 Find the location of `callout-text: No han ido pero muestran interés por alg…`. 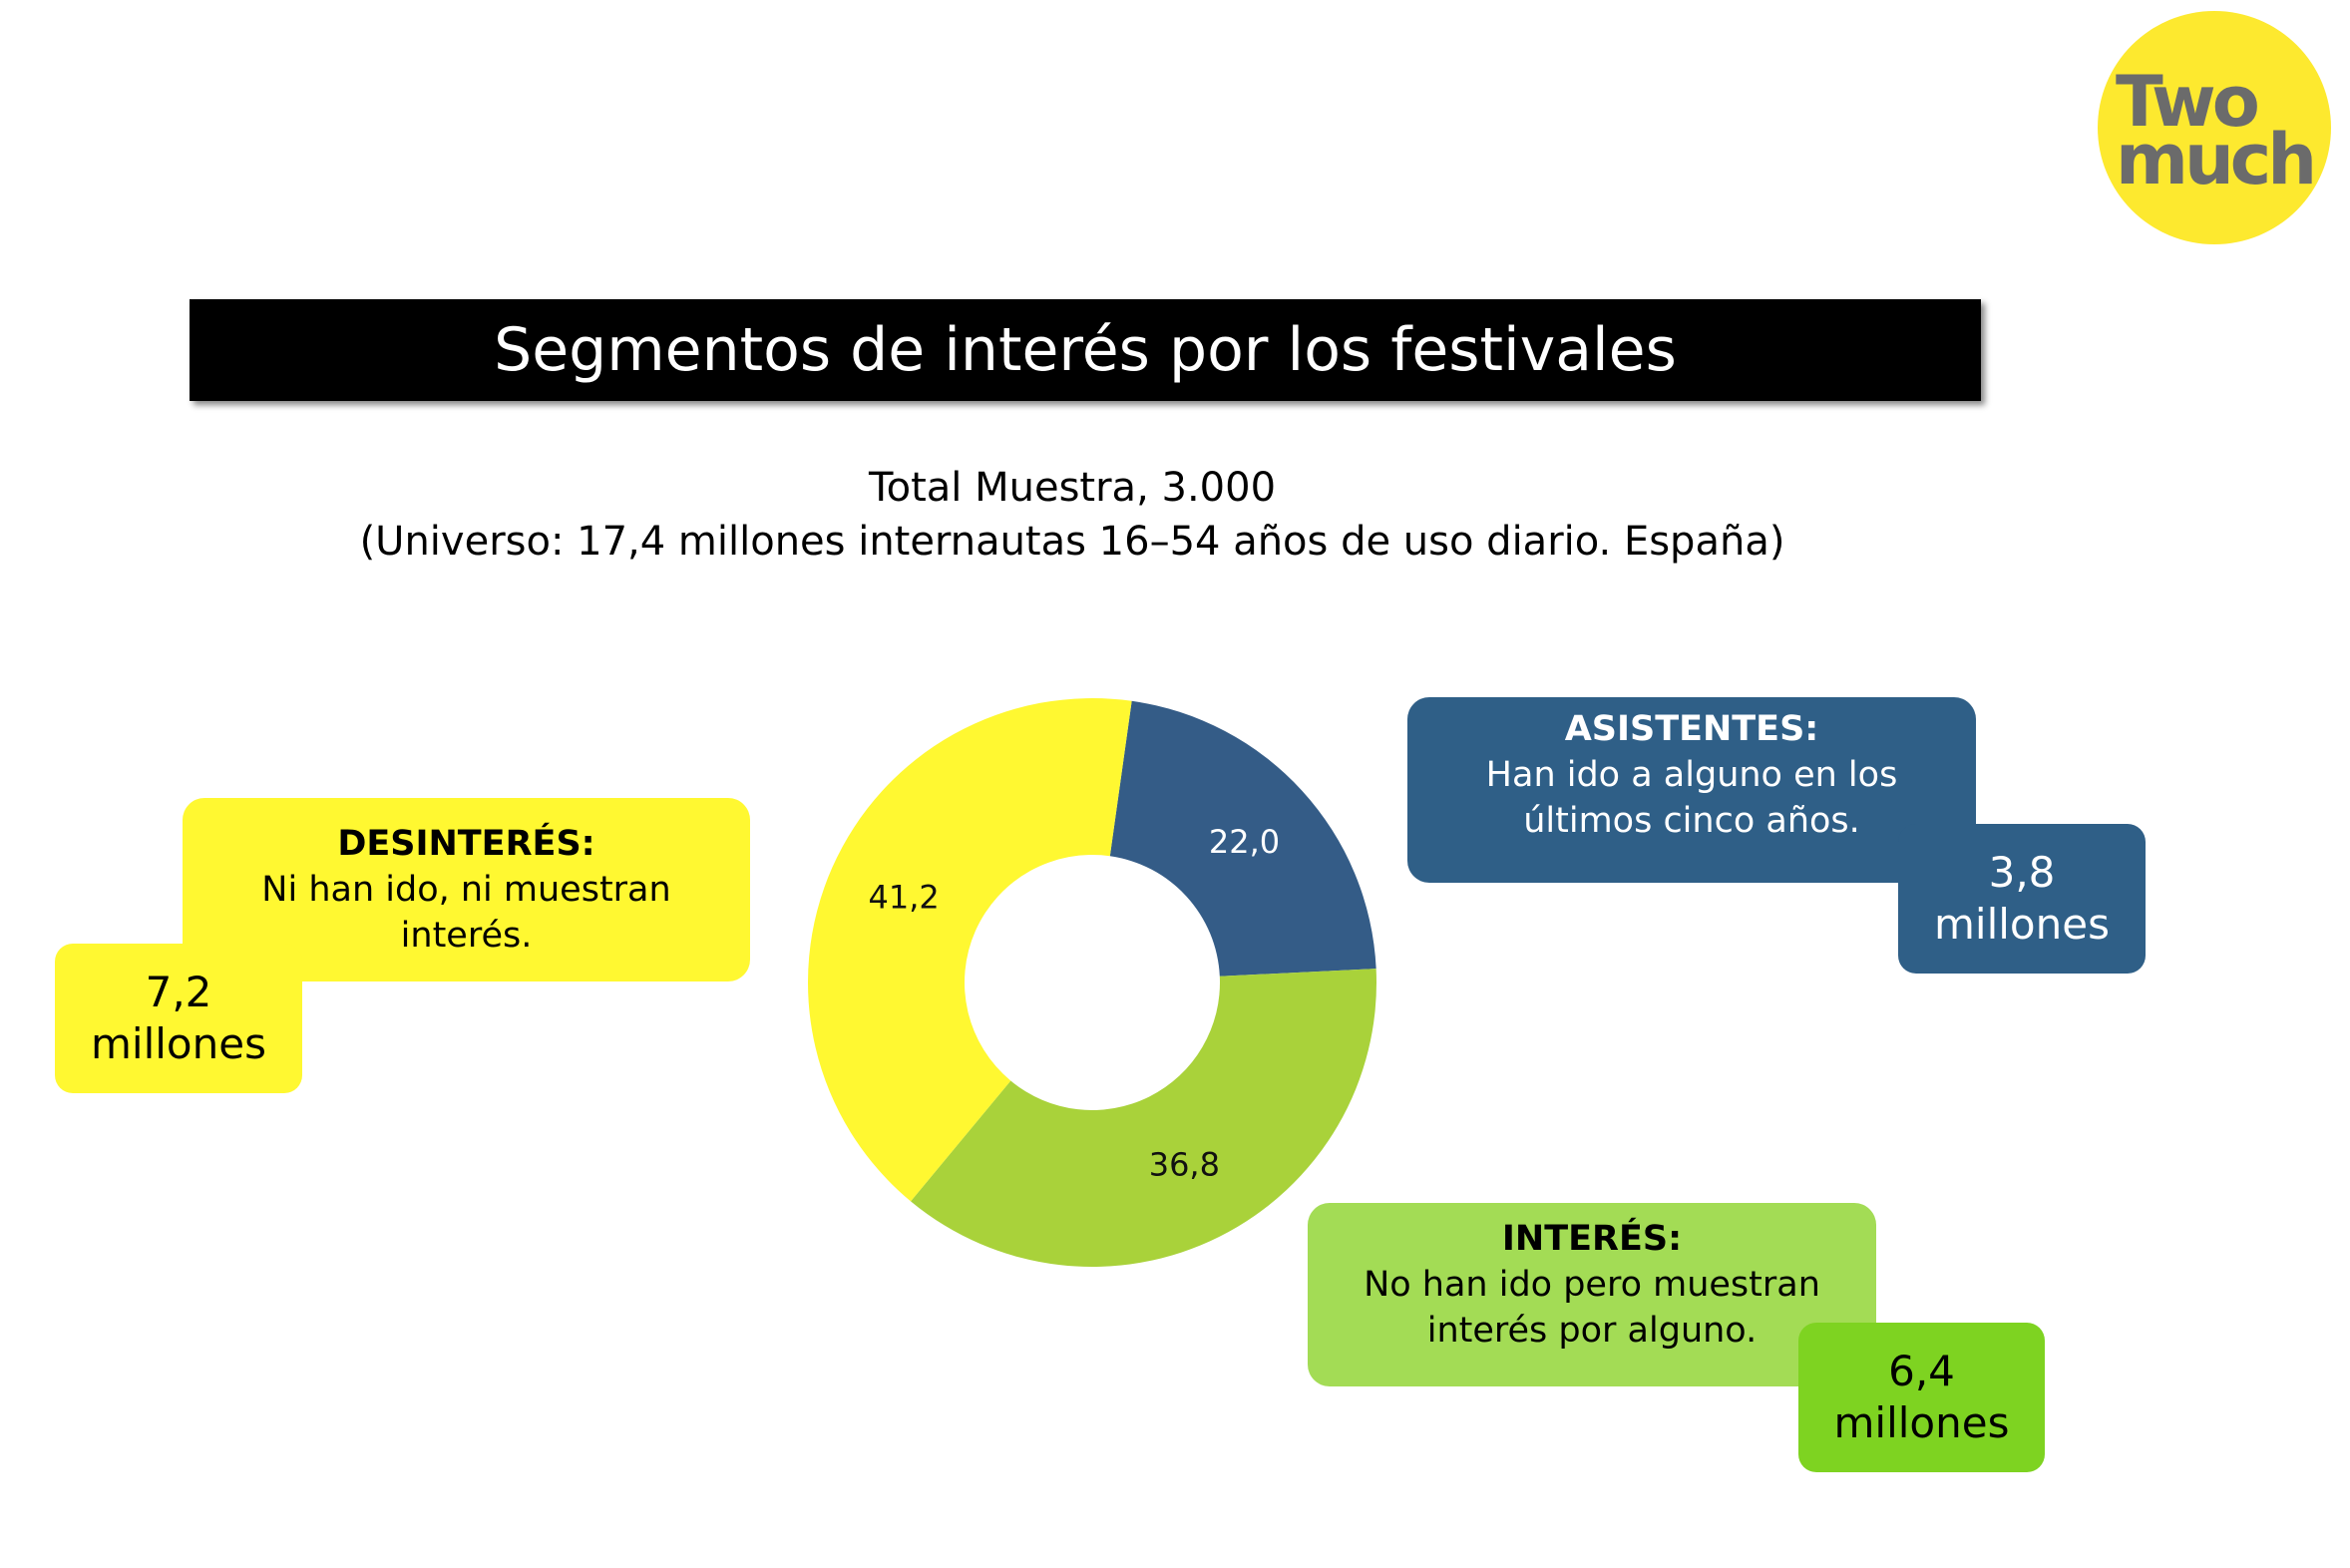

callout-text: No han ido pero muestran interés por alg… is located at coordinates (1592, 1308).